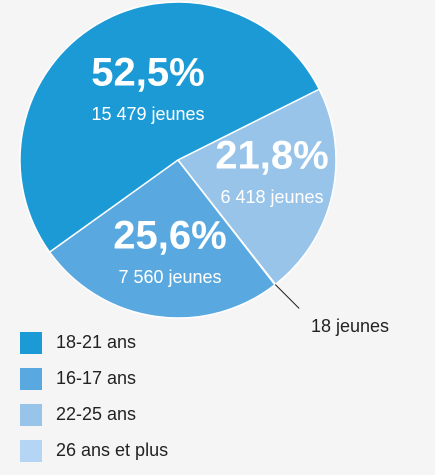 The width and height of the screenshot is (435, 475). What do you see at coordinates (147, 73) in the screenshot?
I see `percent-label: 52,5%` at bounding box center [147, 73].